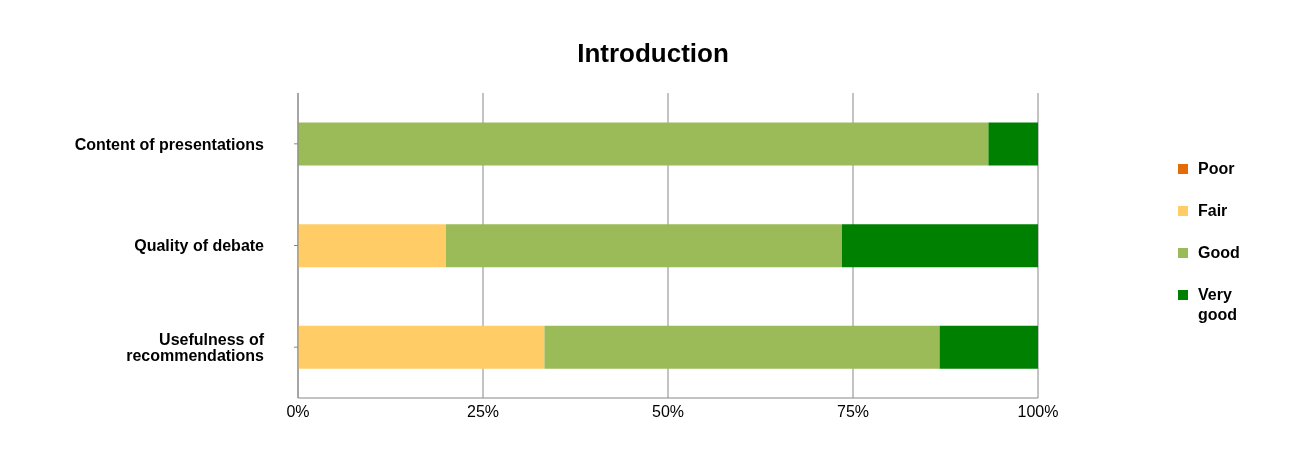 This screenshot has height=450, width=1307. Describe the element at coordinates (1213, 211) in the screenshot. I see `legend-label: Fair` at that location.